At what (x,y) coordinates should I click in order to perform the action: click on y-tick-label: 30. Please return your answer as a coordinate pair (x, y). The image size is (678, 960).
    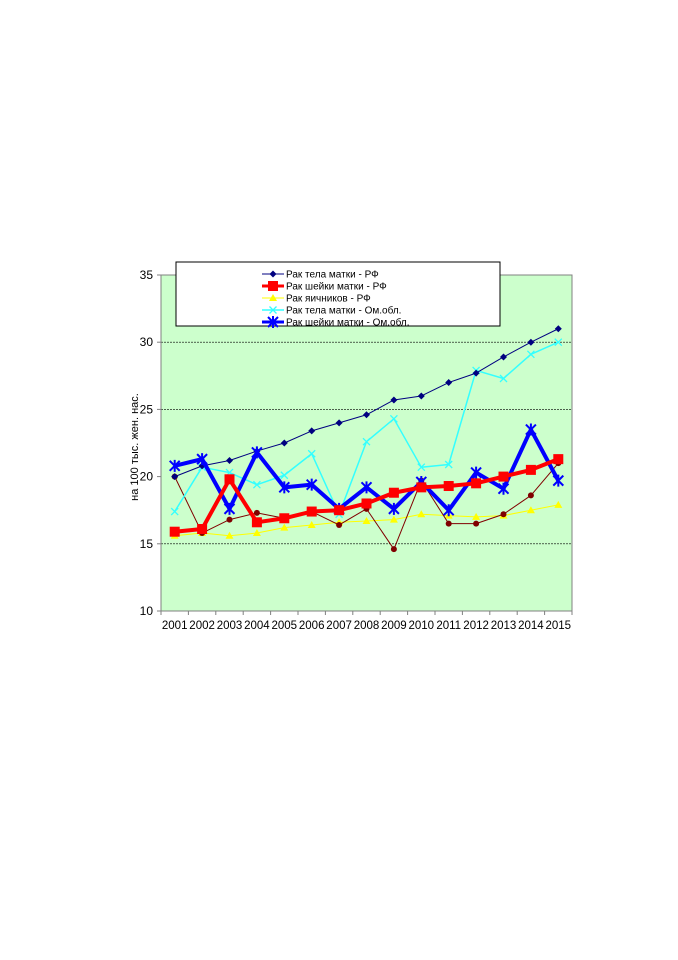
    Looking at the image, I should click on (147, 342).